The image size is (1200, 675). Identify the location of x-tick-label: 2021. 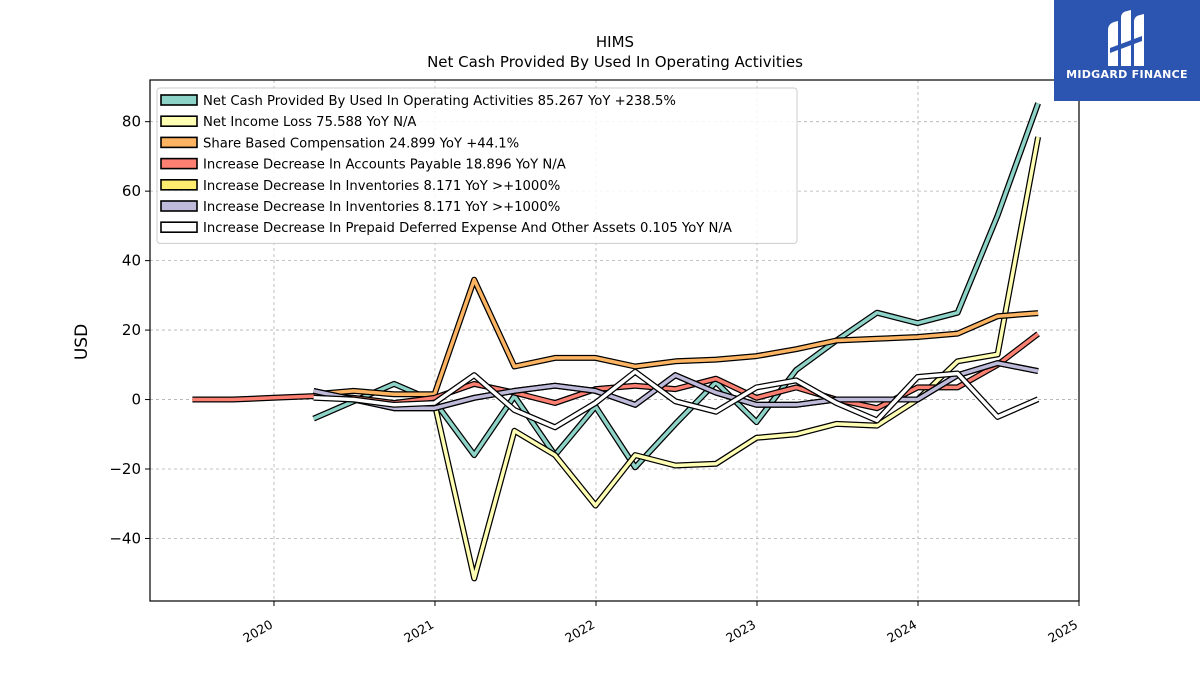
(418, 631).